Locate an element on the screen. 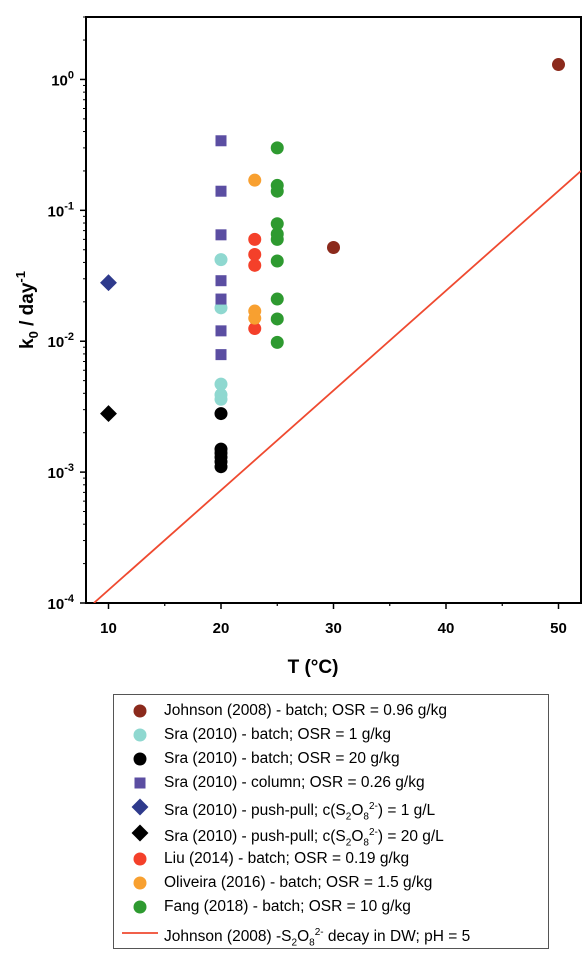 The height and width of the screenshot is (953, 583). y-tick-label: 10⁻¹ is located at coordinates (61, 210).